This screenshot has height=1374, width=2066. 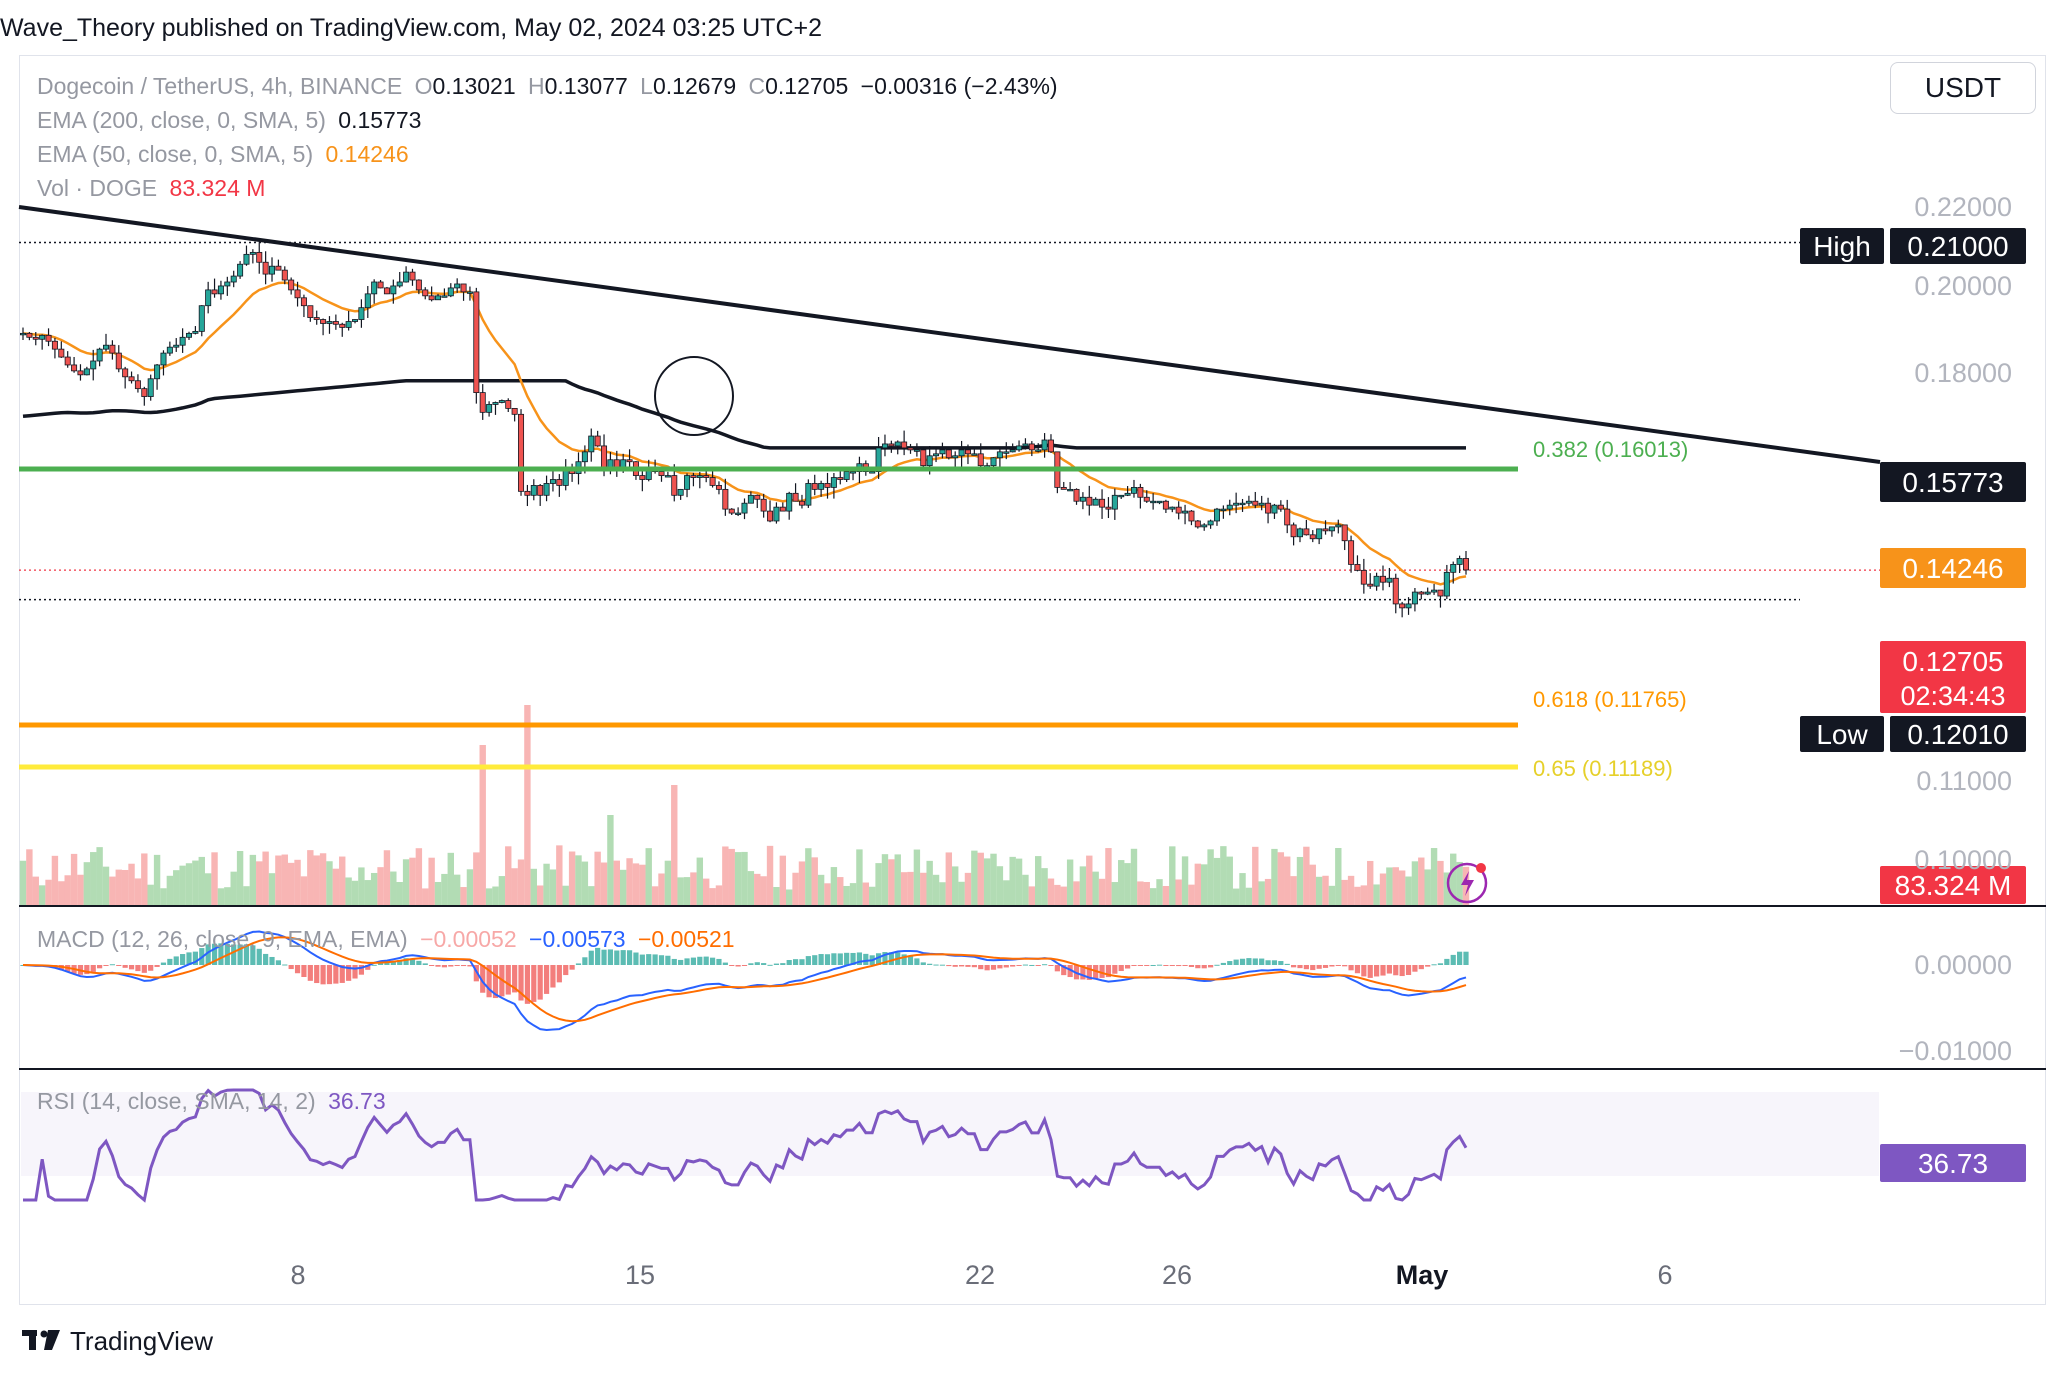 I want to click on legend-volume-line: Vol · DOGE 83.324 M, so click(x=154, y=188).